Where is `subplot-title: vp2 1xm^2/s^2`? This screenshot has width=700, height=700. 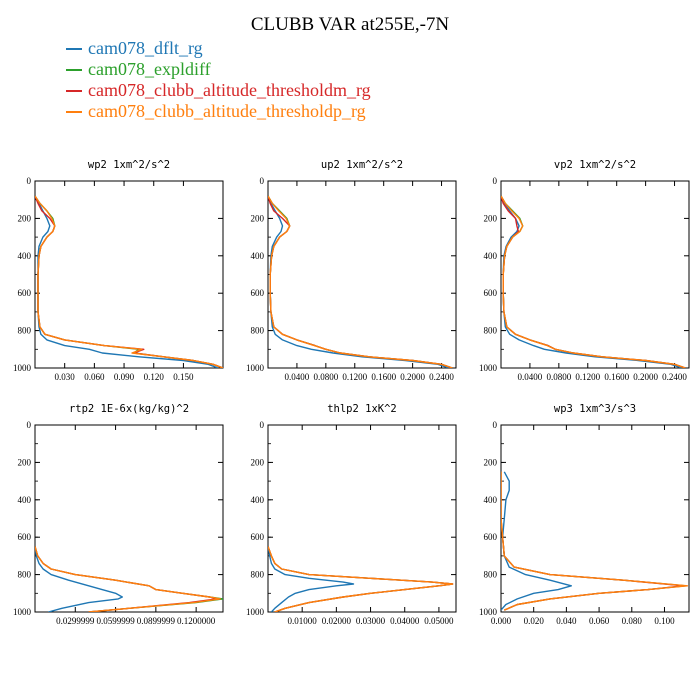 subplot-title: vp2 1xm^2/s^2 is located at coordinates (595, 165).